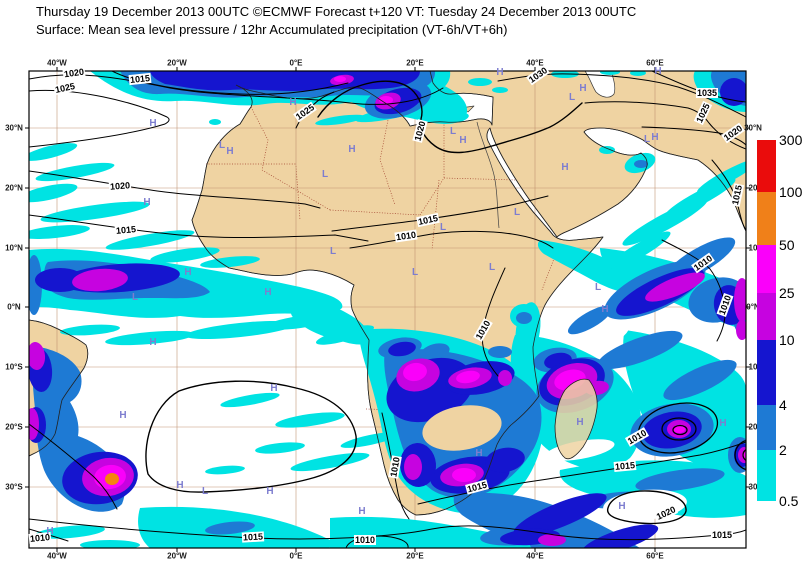  I want to click on axis-label-right: 0°N, so click(753, 307).